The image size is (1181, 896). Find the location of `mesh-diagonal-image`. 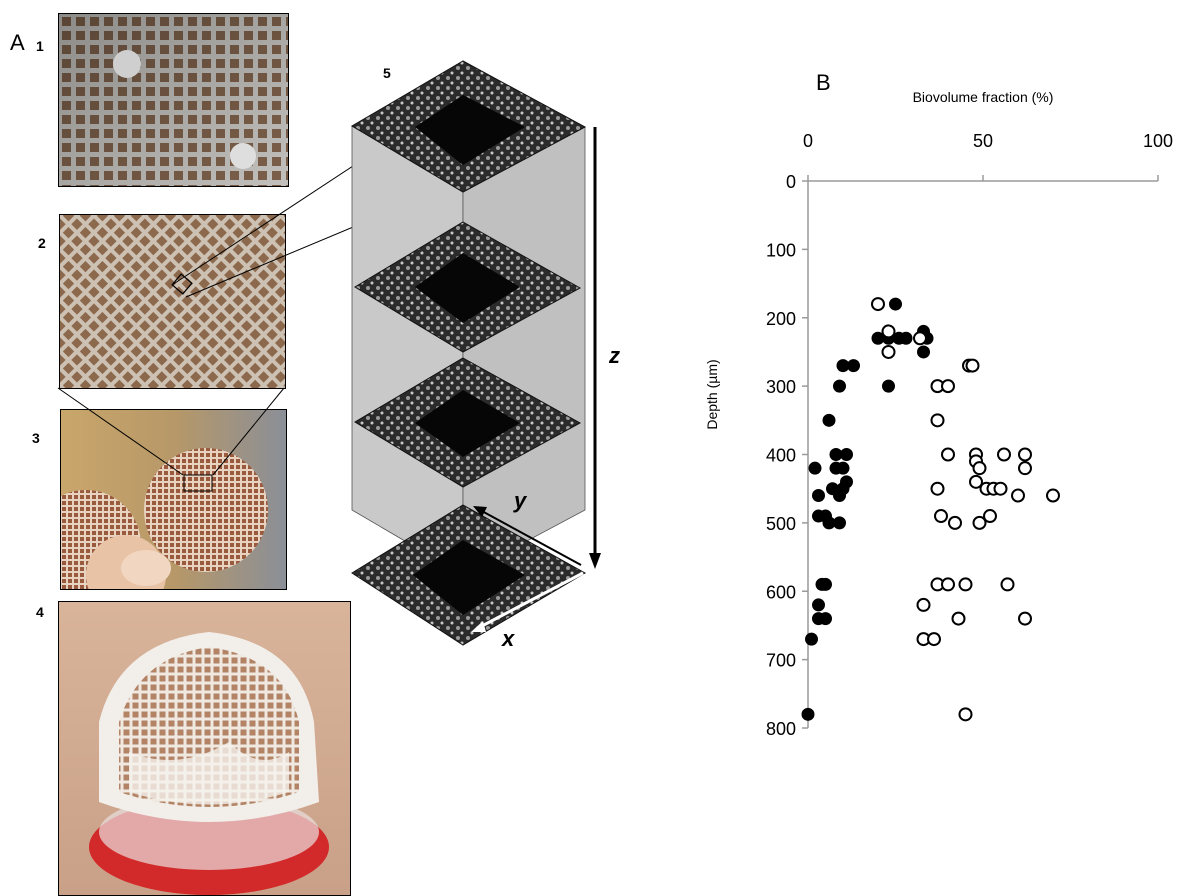

mesh-diagonal-image is located at coordinates (172, 301).